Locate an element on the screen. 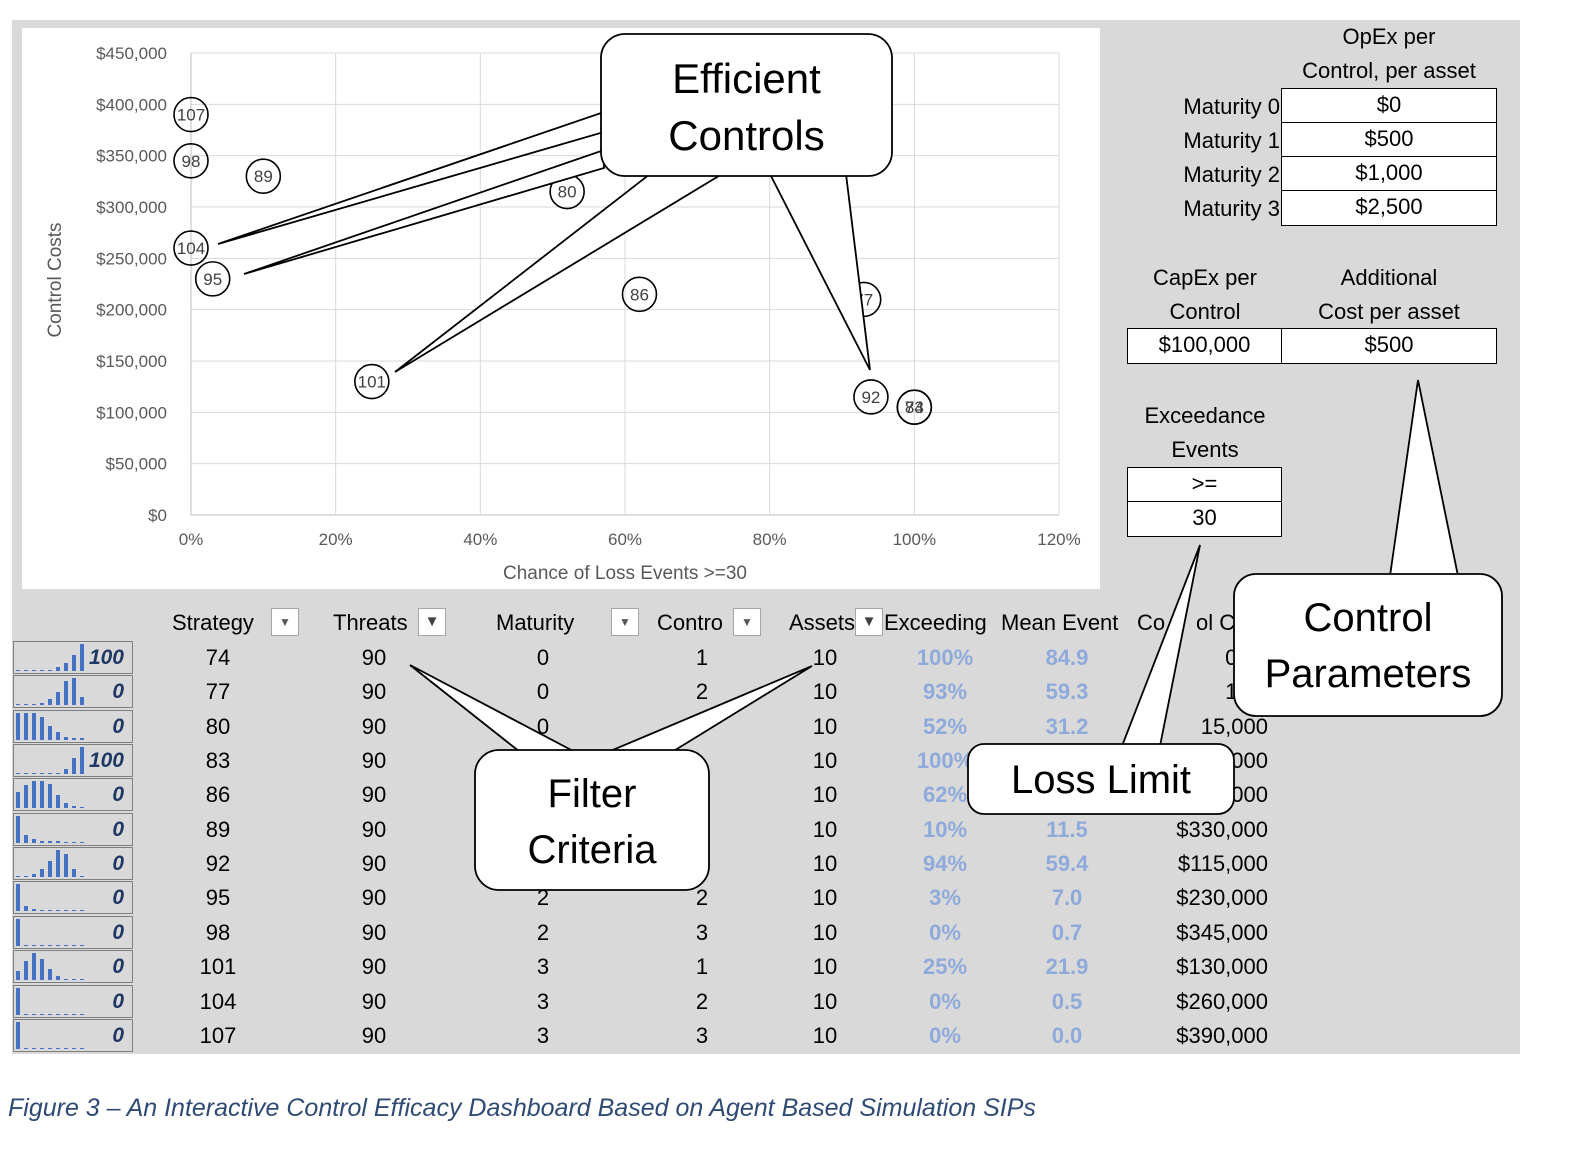 Image resolution: width=1576 pixels, height=1158 pixels. x-tick-label: 80% is located at coordinates (770, 539).